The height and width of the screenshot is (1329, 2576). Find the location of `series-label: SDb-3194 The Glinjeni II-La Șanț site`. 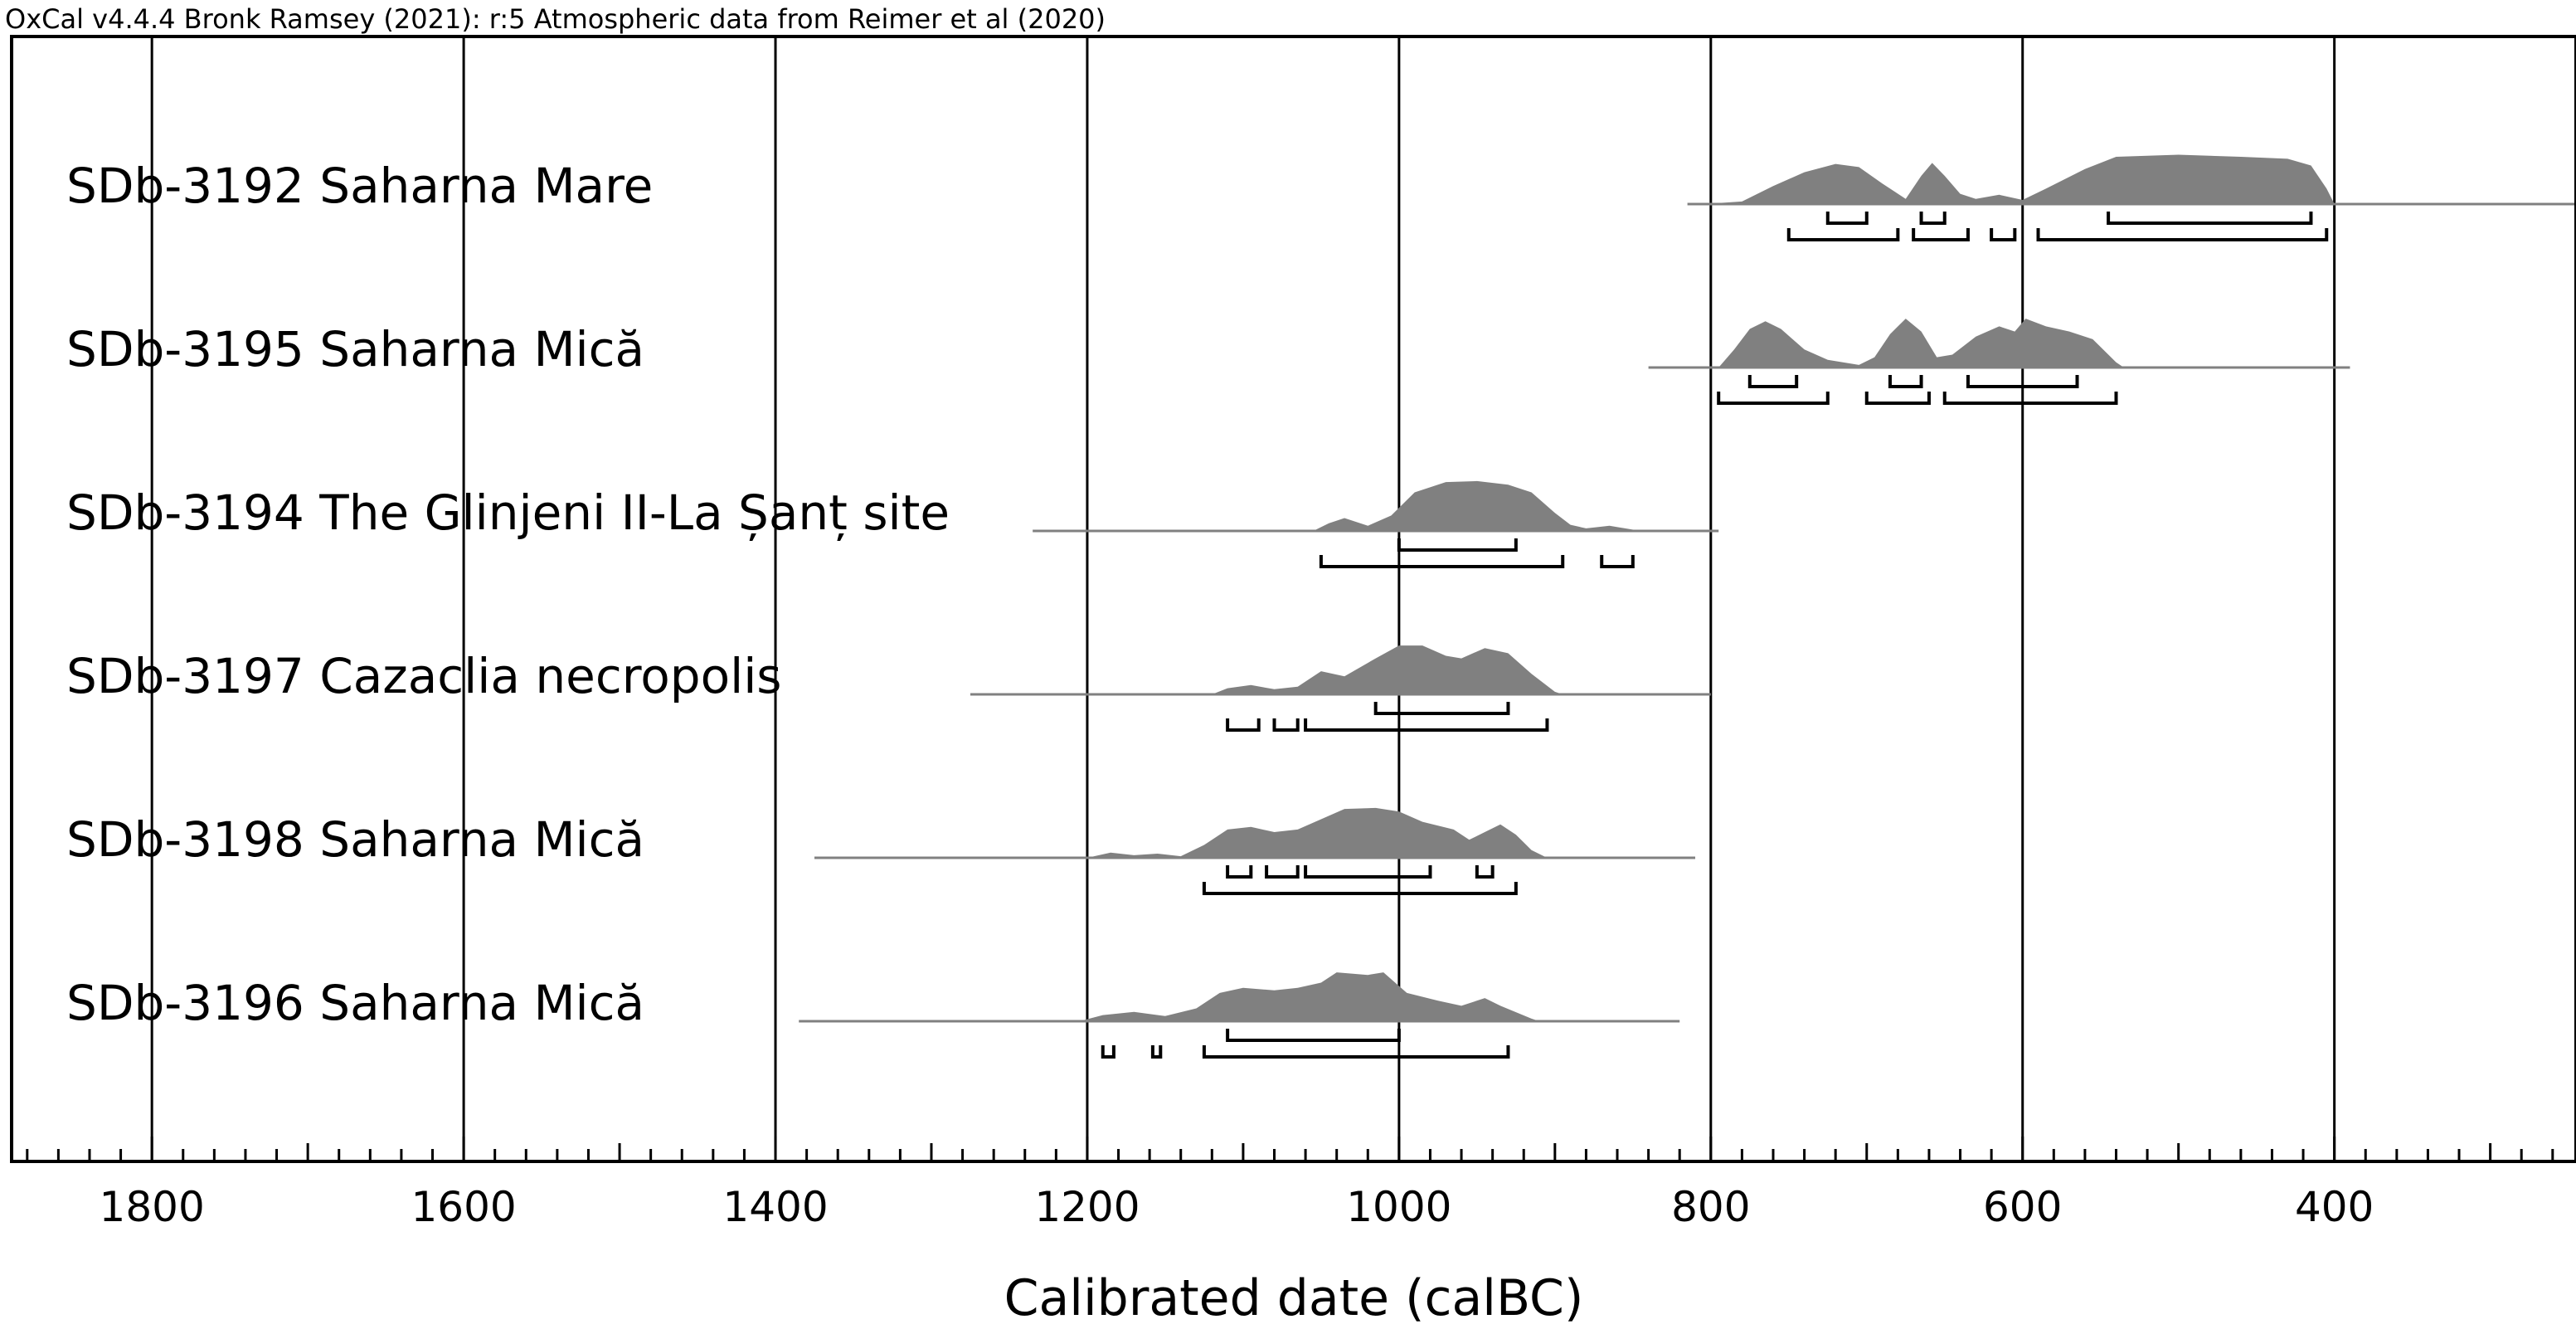

series-label: SDb-3194 The Glinjeni II-La Șanț site is located at coordinates (508, 513).